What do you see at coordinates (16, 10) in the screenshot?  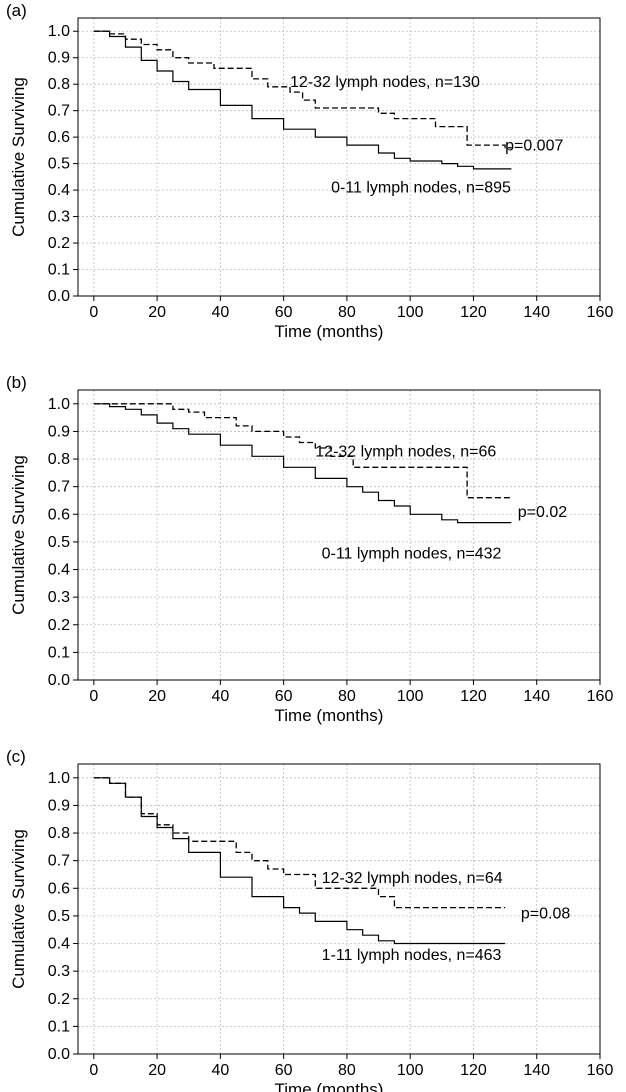 I see `panel-label: (a)` at bounding box center [16, 10].